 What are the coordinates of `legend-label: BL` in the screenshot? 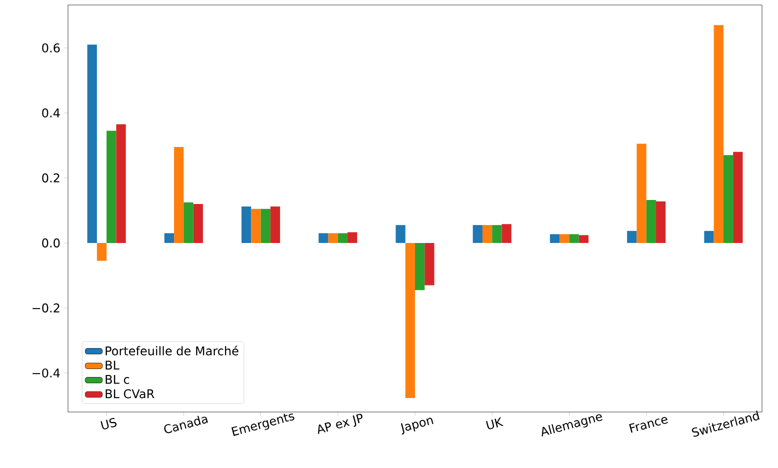 It's located at (113, 365).